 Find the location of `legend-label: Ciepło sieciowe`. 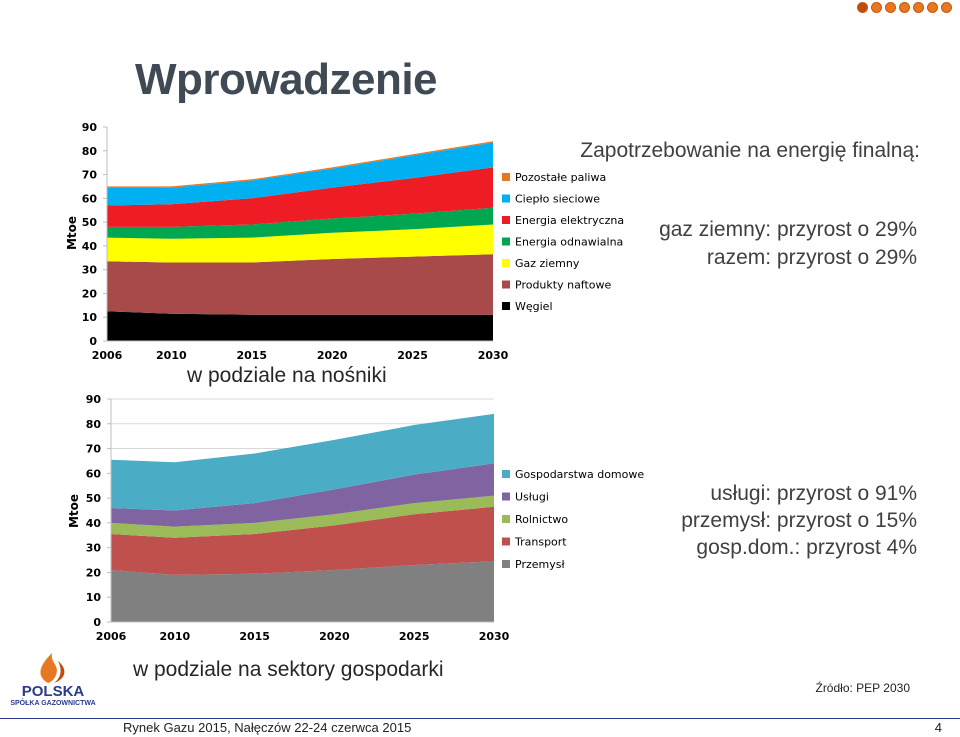

legend-label: Ciepło sieciowe is located at coordinates (557, 199).